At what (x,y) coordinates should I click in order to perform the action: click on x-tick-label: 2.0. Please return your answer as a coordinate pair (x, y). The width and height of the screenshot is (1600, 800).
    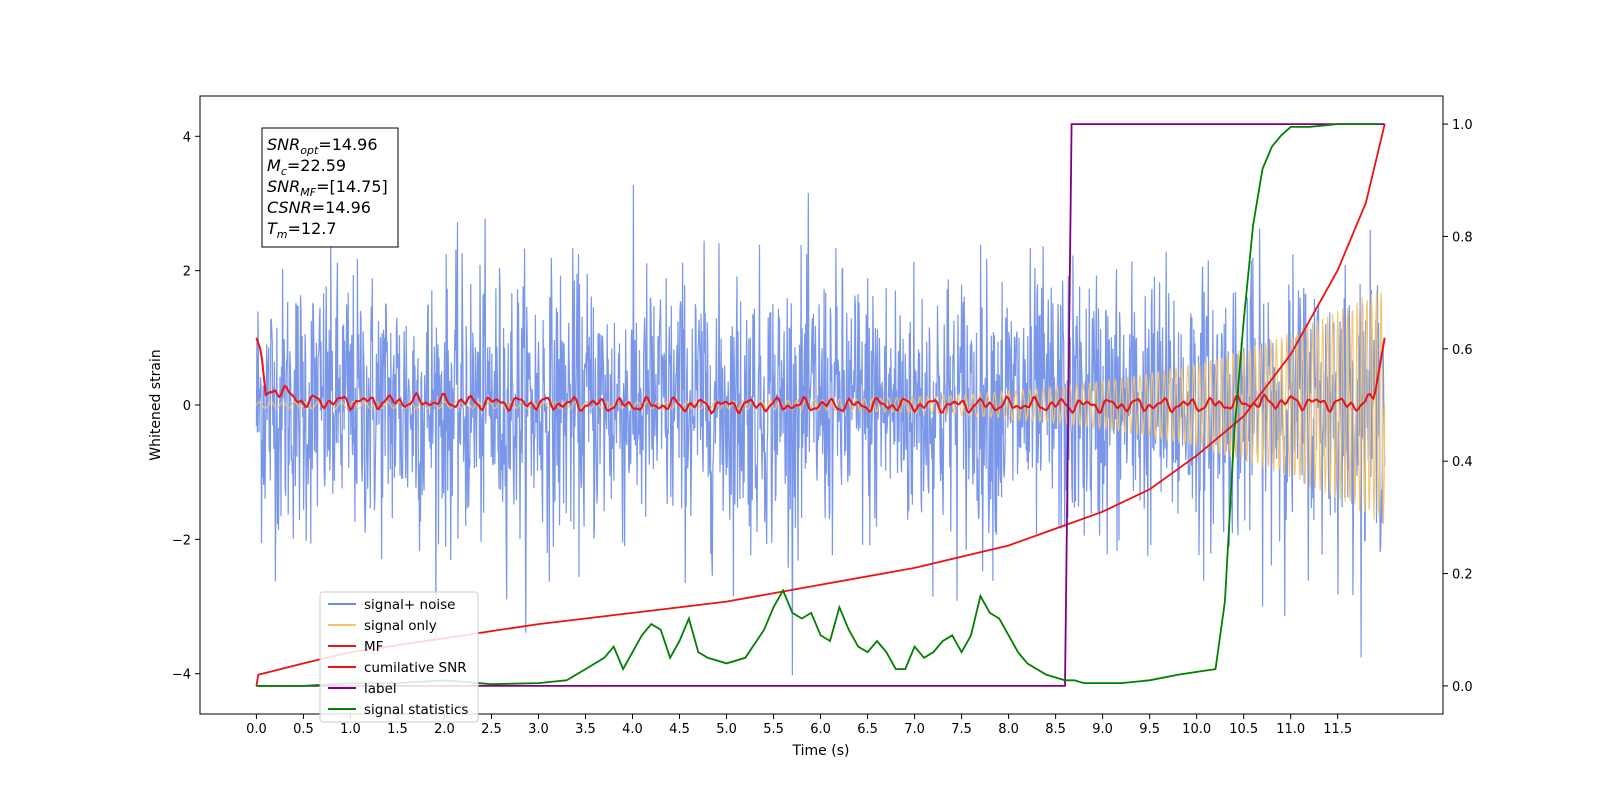
    Looking at the image, I should click on (444, 729).